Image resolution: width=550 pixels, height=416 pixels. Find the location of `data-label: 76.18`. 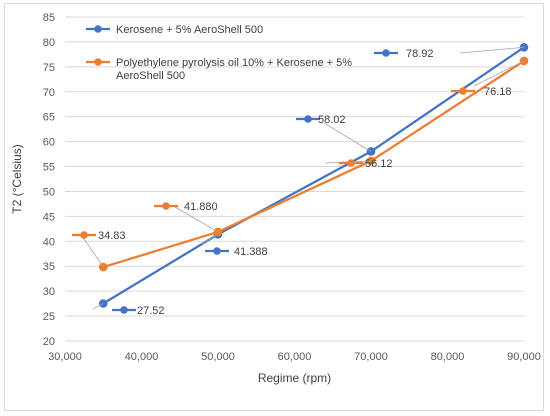

data-label: 76.18 is located at coordinates (498, 92).